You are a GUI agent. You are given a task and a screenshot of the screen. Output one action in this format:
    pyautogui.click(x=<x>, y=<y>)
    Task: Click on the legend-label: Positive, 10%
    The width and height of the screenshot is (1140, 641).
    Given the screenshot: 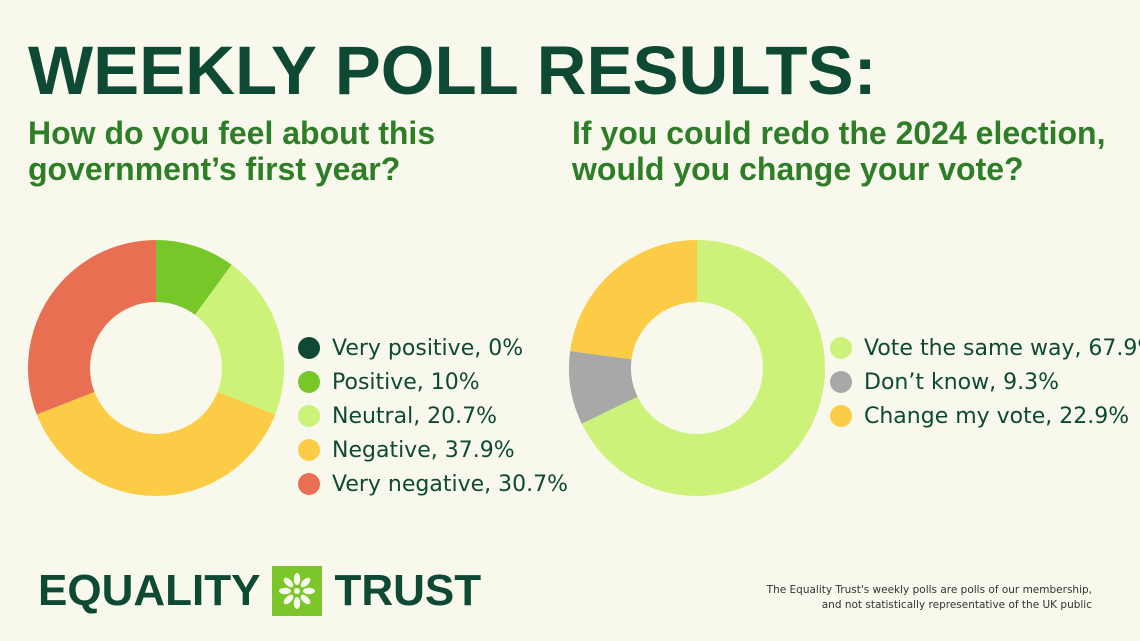 What is the action you would take?
    pyautogui.click(x=406, y=382)
    